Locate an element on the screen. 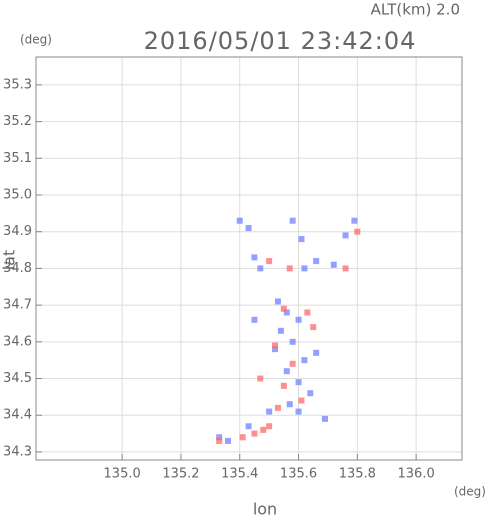 The height and width of the screenshot is (521, 491). x-axis-label: lon is located at coordinates (265, 509).